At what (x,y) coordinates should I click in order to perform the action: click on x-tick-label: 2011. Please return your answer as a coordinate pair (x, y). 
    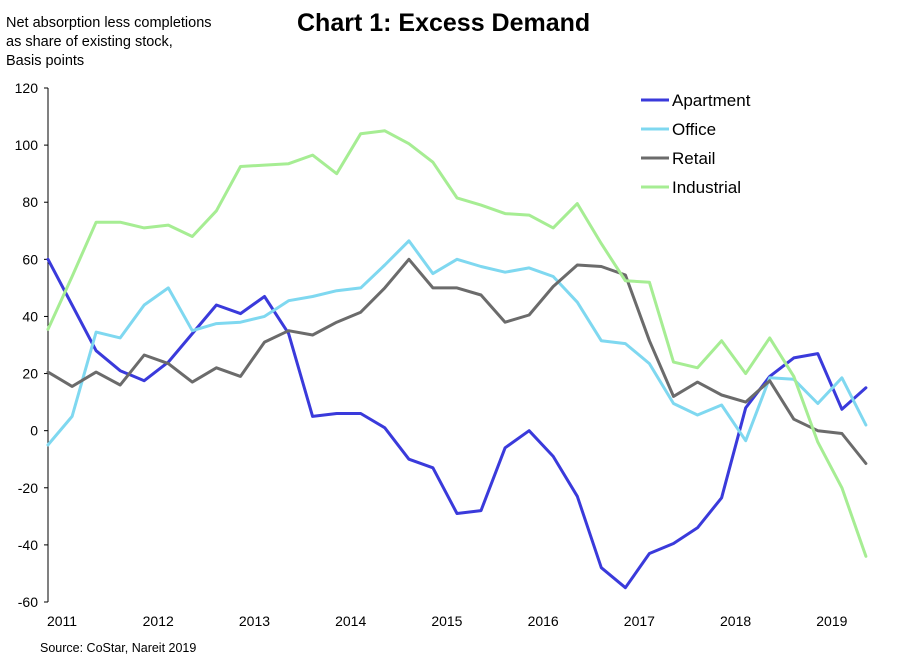
    Looking at the image, I should click on (62, 621).